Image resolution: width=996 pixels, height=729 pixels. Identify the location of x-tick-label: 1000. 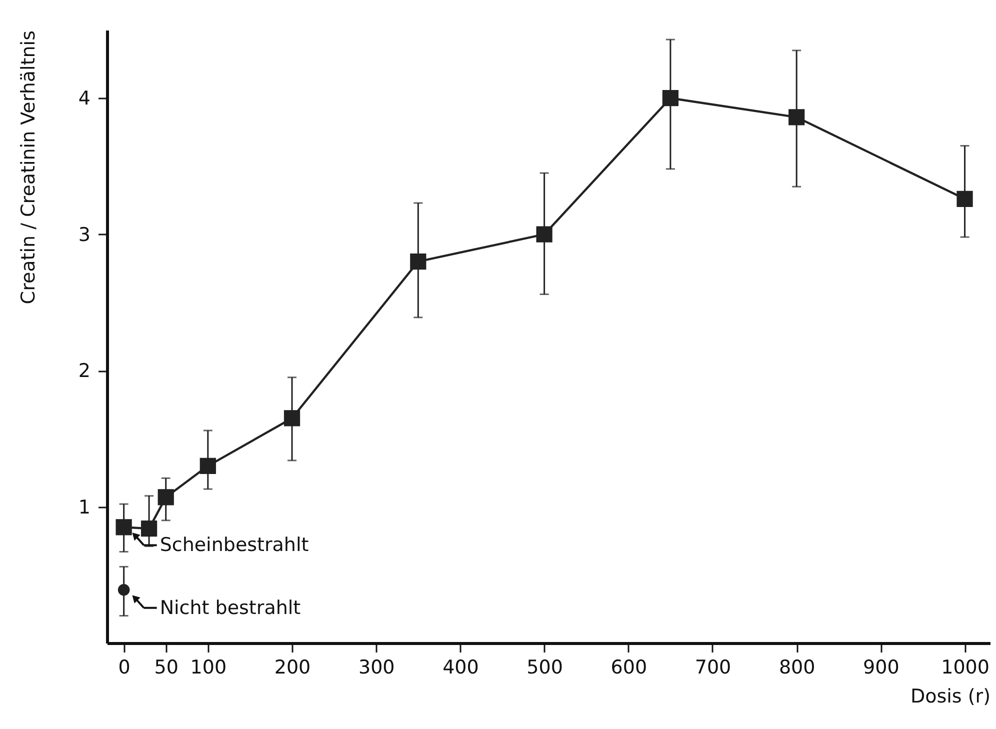
(965, 667).